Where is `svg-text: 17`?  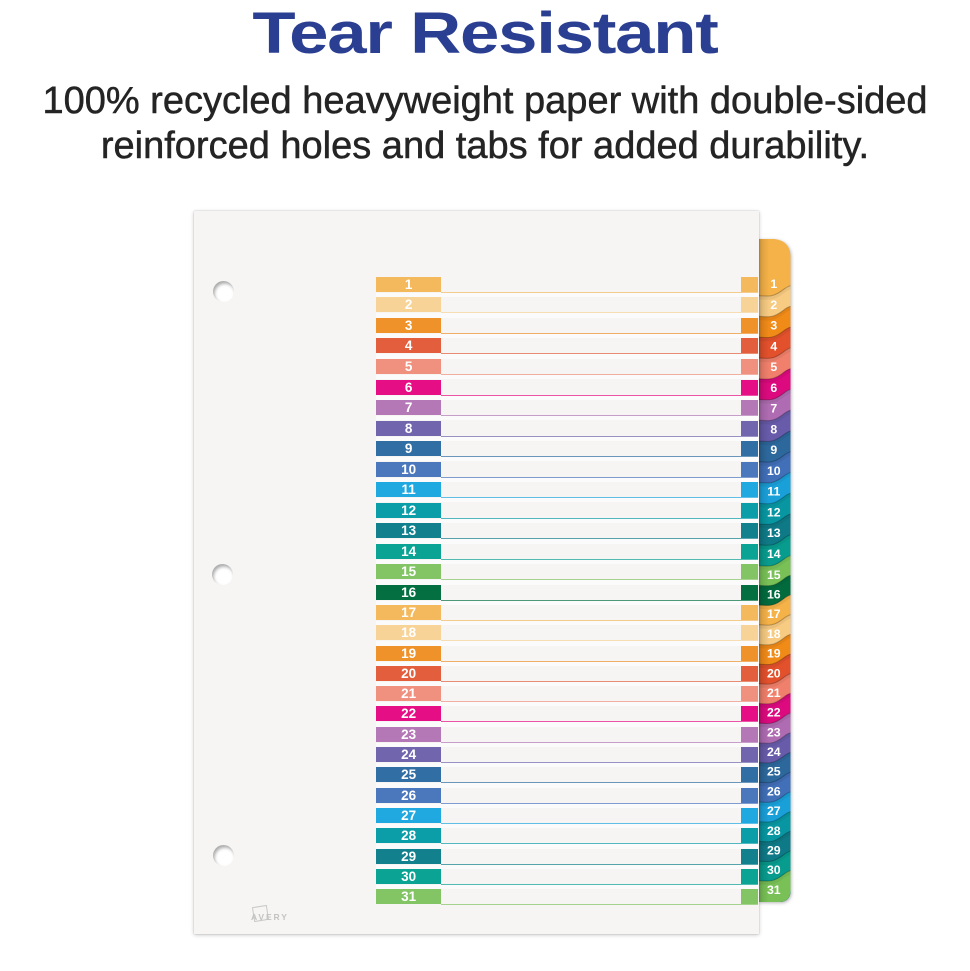 svg-text: 17 is located at coordinates (774, 614).